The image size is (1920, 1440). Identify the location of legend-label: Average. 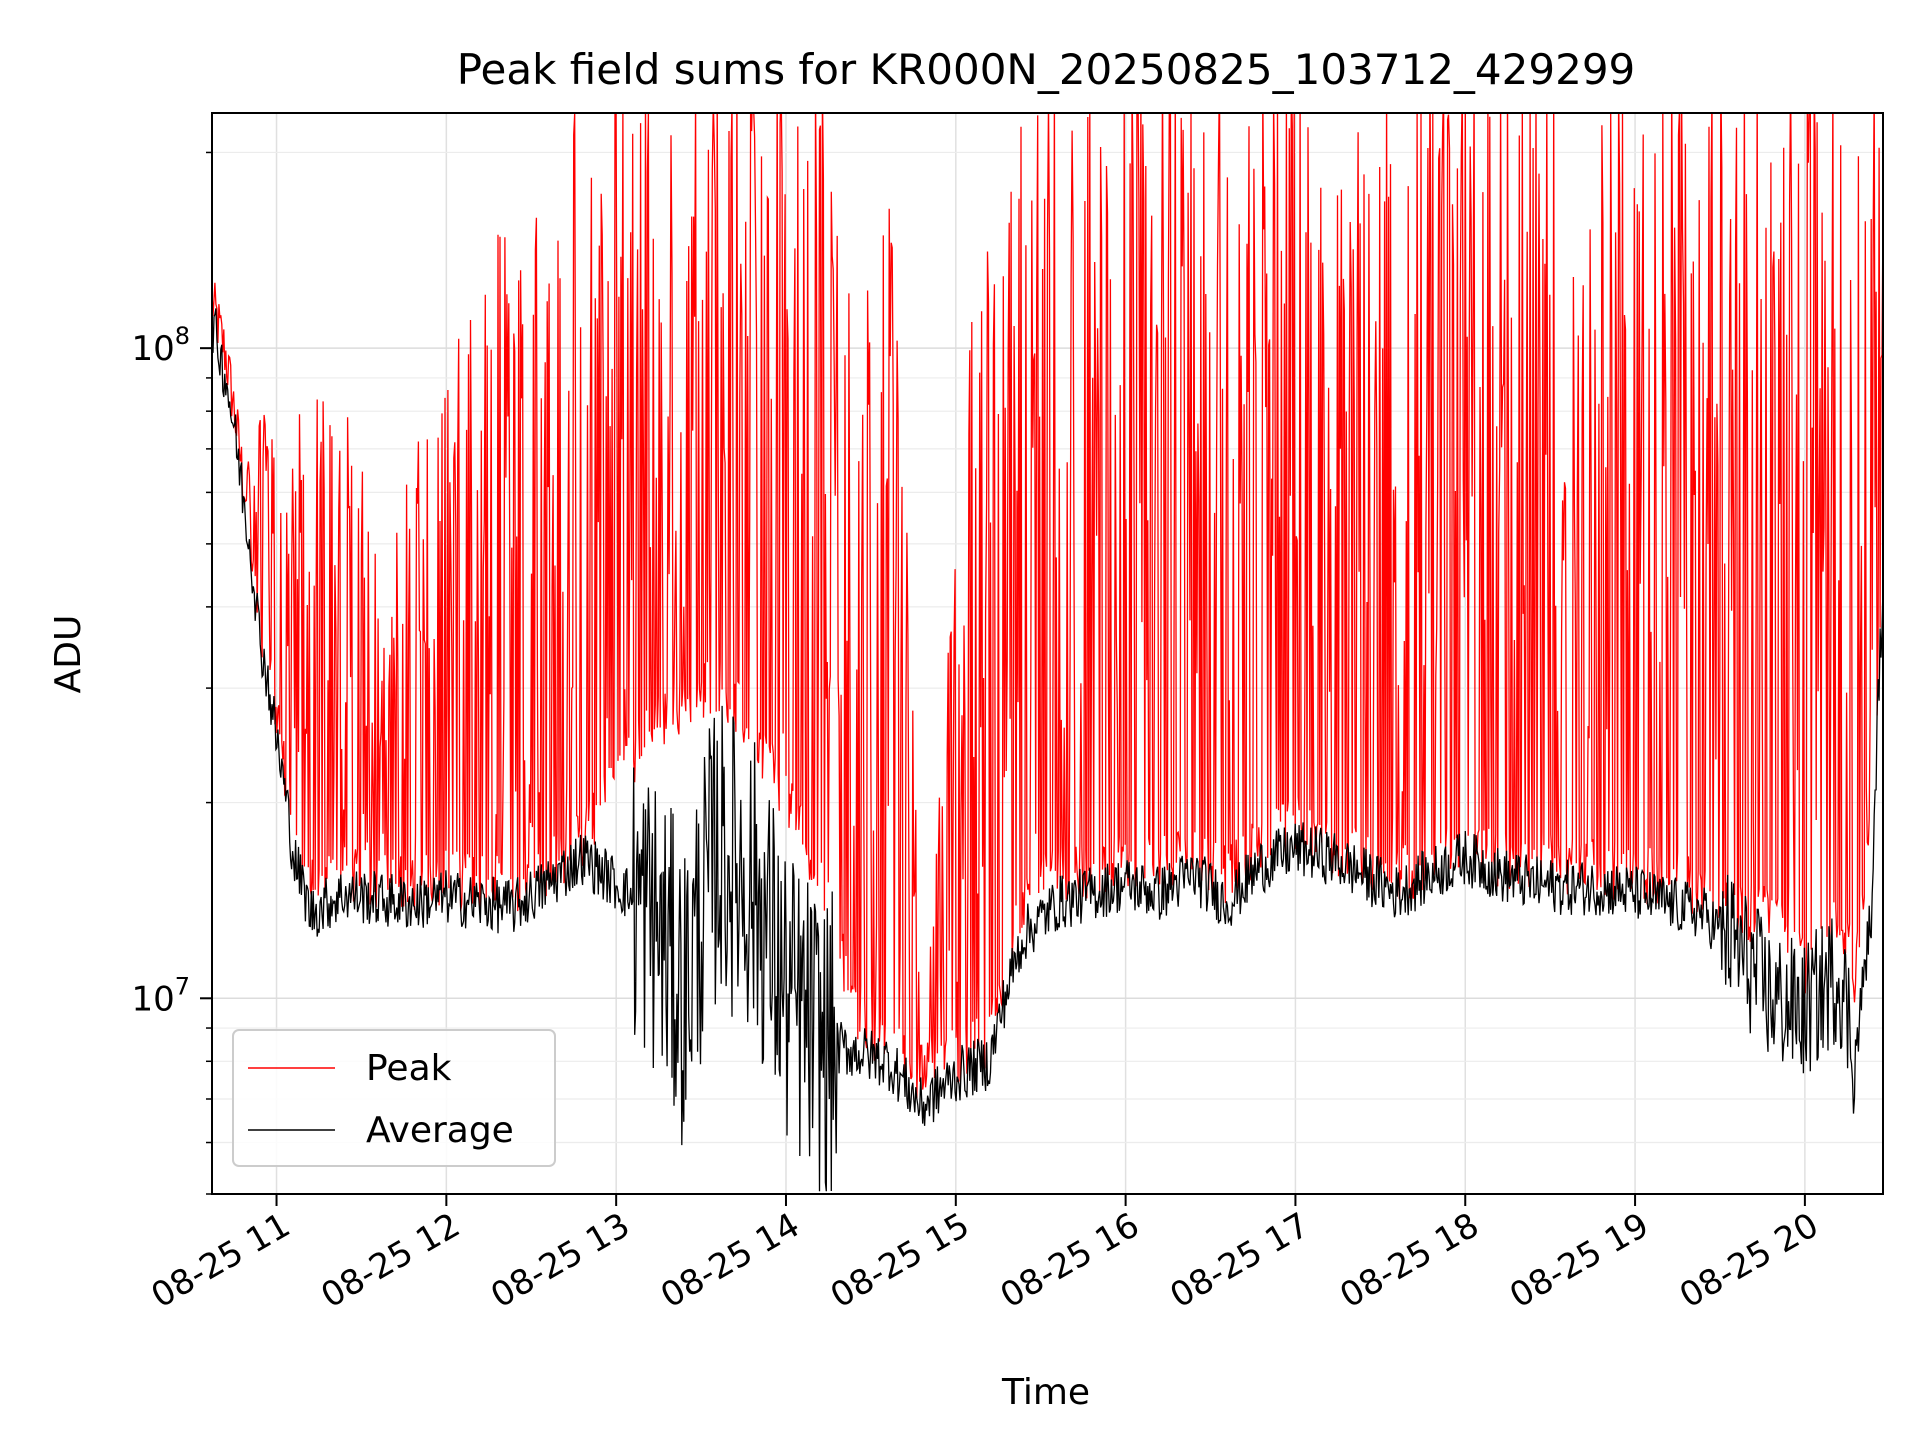
(440, 1130).